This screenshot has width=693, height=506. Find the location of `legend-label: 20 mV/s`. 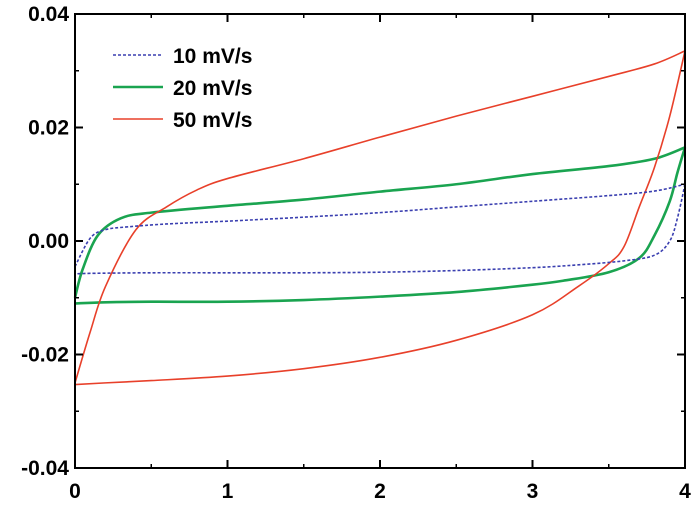

legend-label: 20 mV/s is located at coordinates (212, 88).